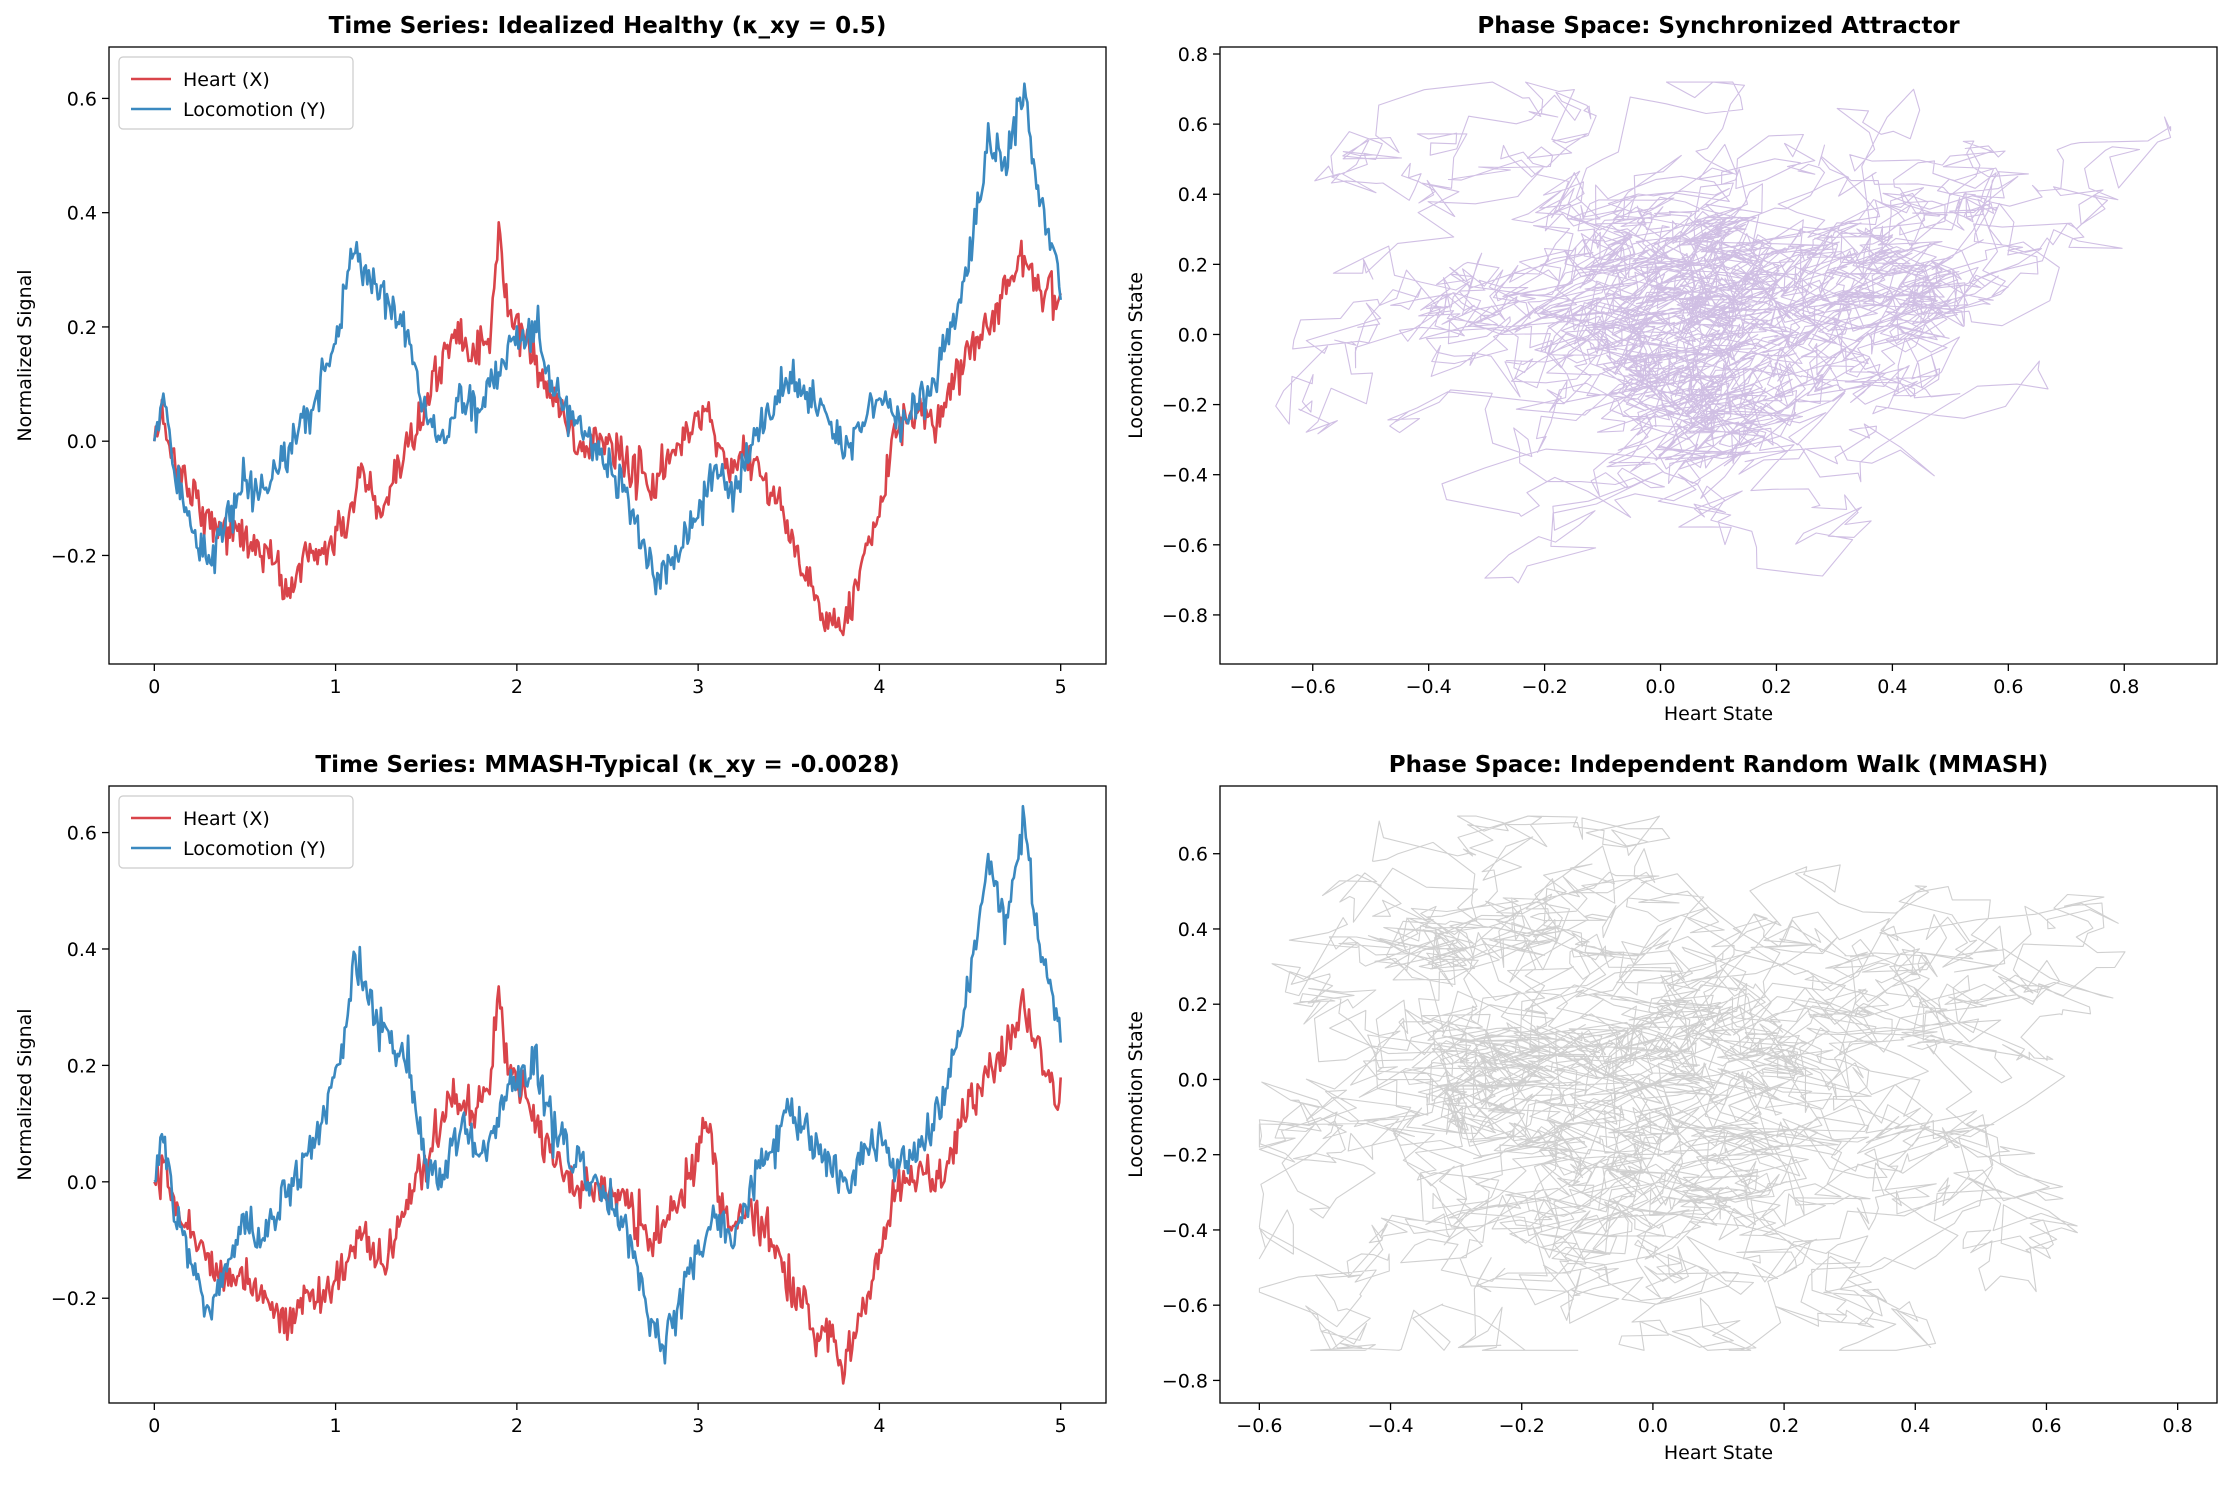 Image resolution: width=2234 pixels, height=1486 pixels. I want to click on series-line-locomotion, so click(607, 339).